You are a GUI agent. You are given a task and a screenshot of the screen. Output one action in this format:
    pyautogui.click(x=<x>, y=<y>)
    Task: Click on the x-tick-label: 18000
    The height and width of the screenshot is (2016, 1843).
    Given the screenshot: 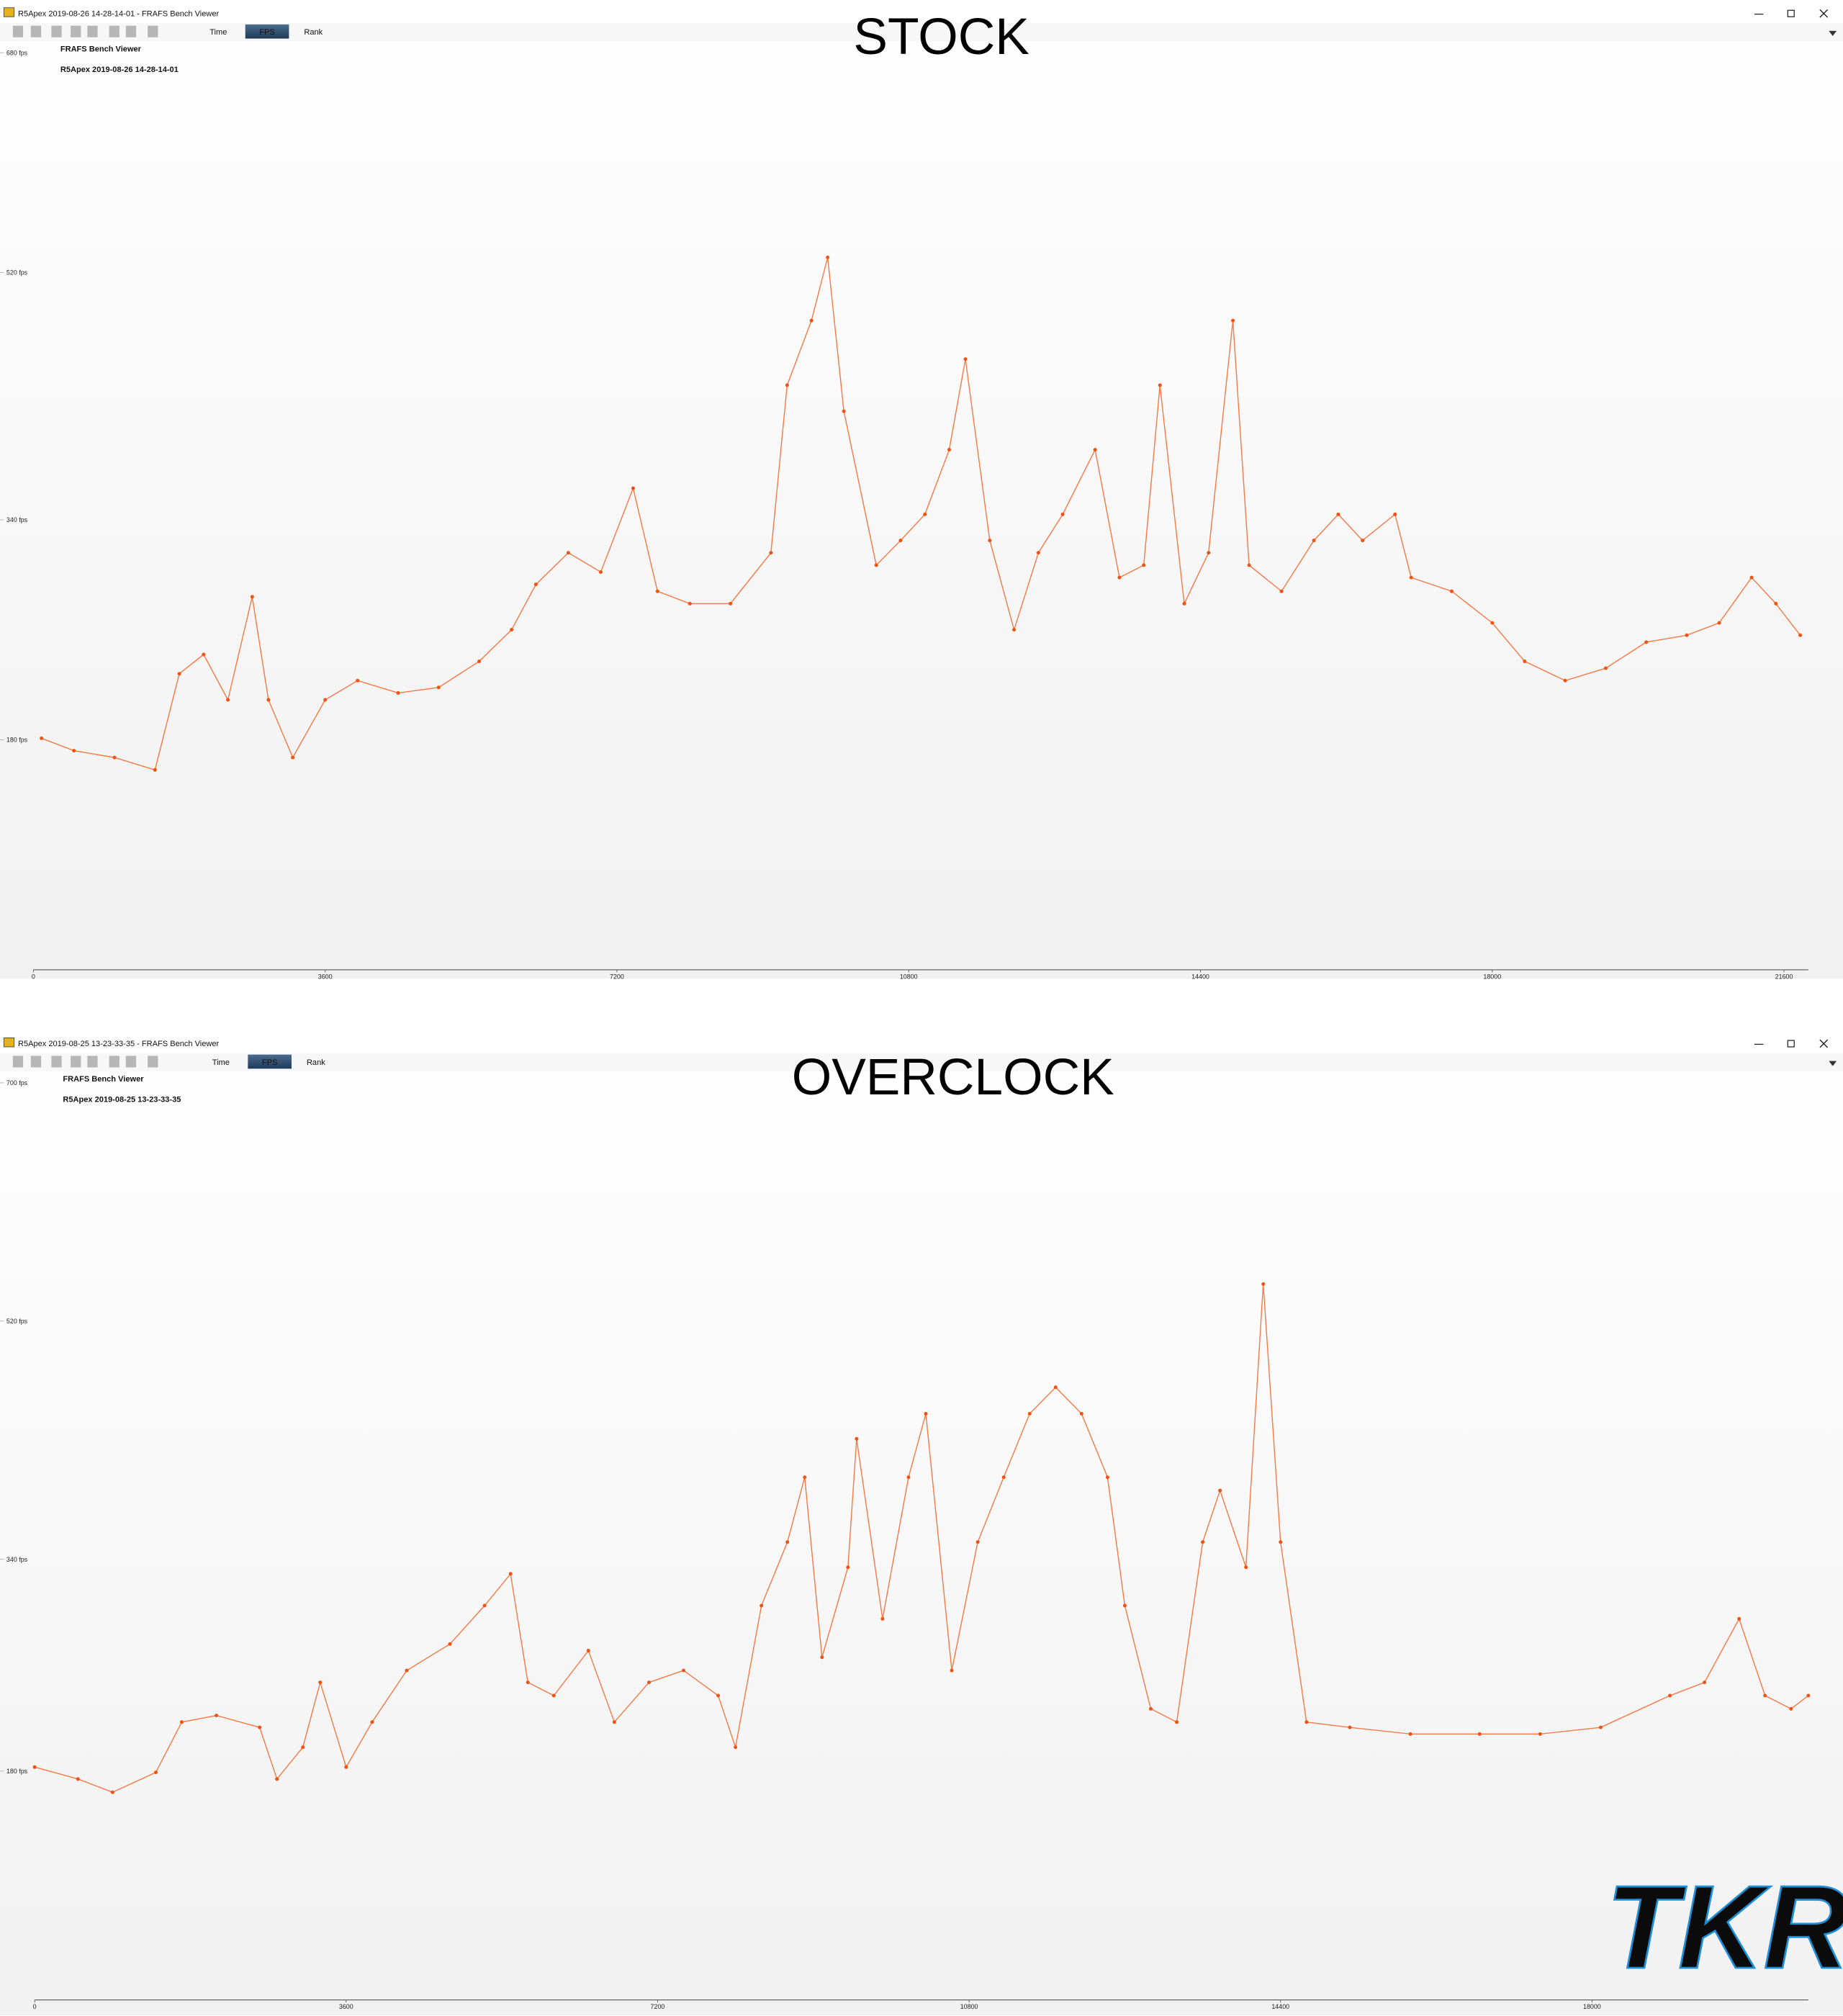 What is the action you would take?
    pyautogui.click(x=1492, y=976)
    